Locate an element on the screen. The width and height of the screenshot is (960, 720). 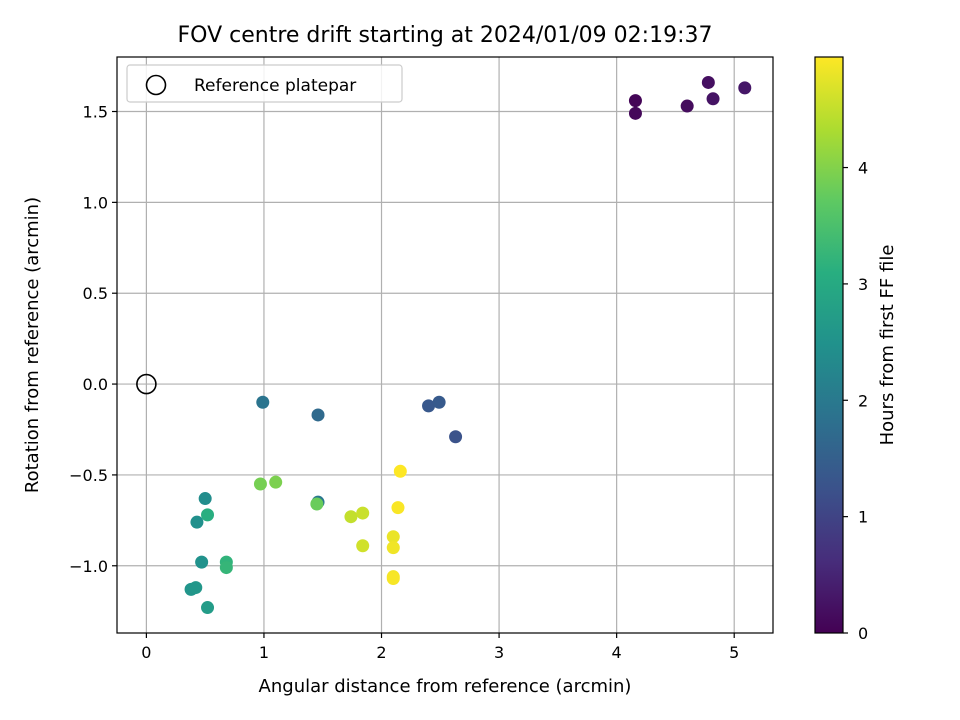
x-tick-label: 1 is located at coordinates (264, 652).